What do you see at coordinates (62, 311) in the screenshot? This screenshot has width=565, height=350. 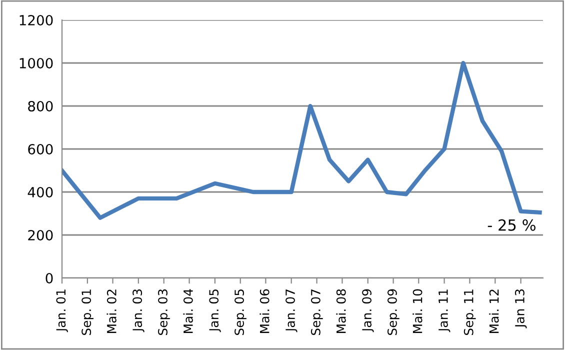 I see `x-tick-label: Jan. 01` at bounding box center [62, 311].